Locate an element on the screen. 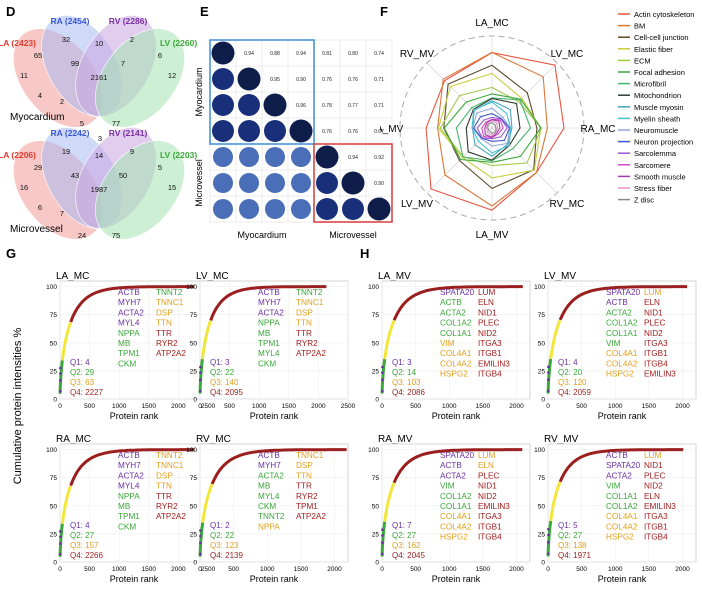 The height and width of the screenshot is (599, 702). protein-label: HSPG2 is located at coordinates (620, 537).